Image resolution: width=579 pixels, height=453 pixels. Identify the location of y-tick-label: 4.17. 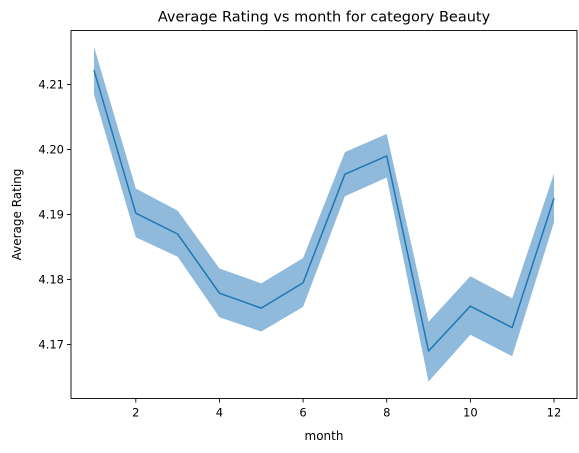
(51, 345).